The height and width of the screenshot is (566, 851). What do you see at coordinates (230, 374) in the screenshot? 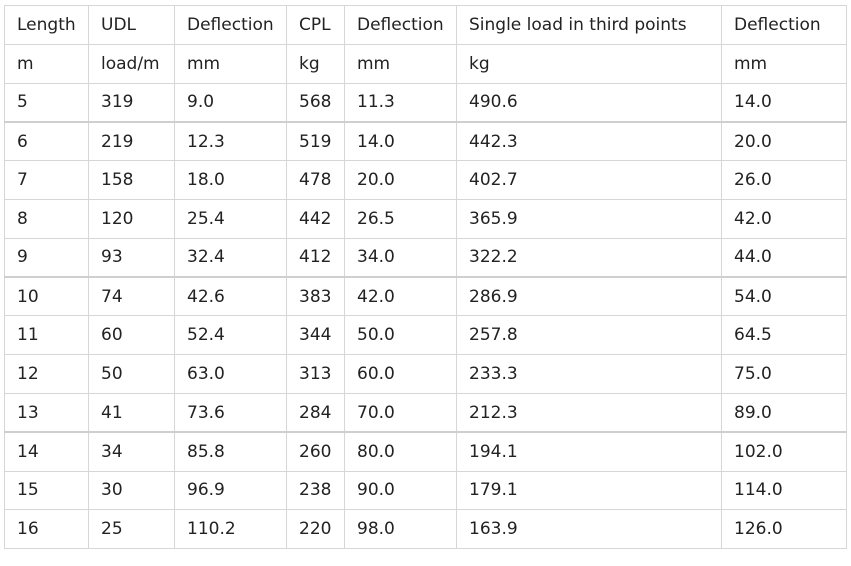
I see `cell-udl-deflection: 63.0` at bounding box center [230, 374].